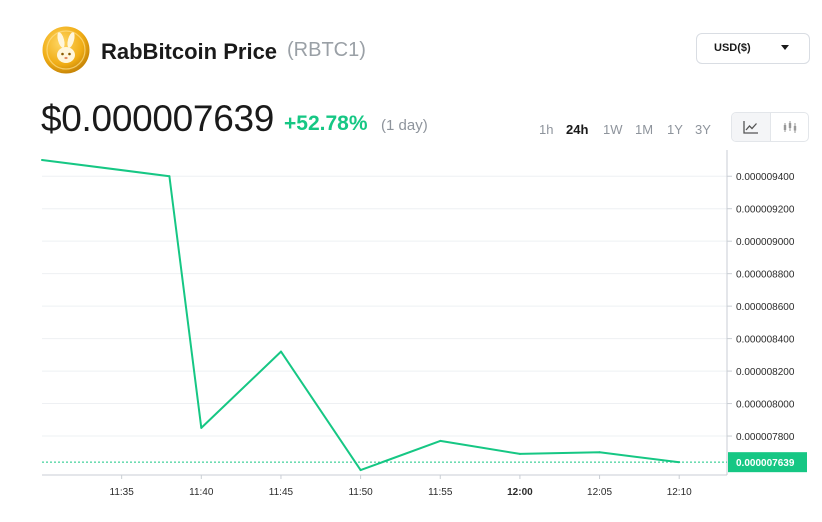  I want to click on line-chart-button, so click(751, 127).